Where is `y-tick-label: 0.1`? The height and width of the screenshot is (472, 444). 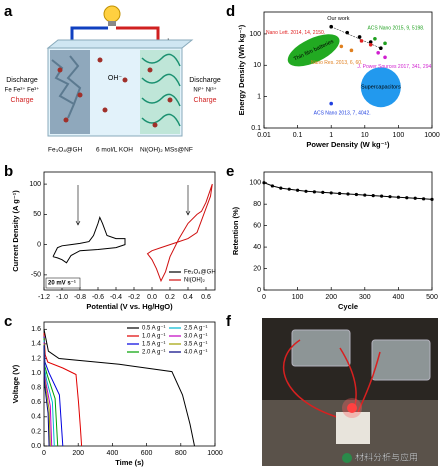 y-tick-label: 0.1 is located at coordinates (256, 128).